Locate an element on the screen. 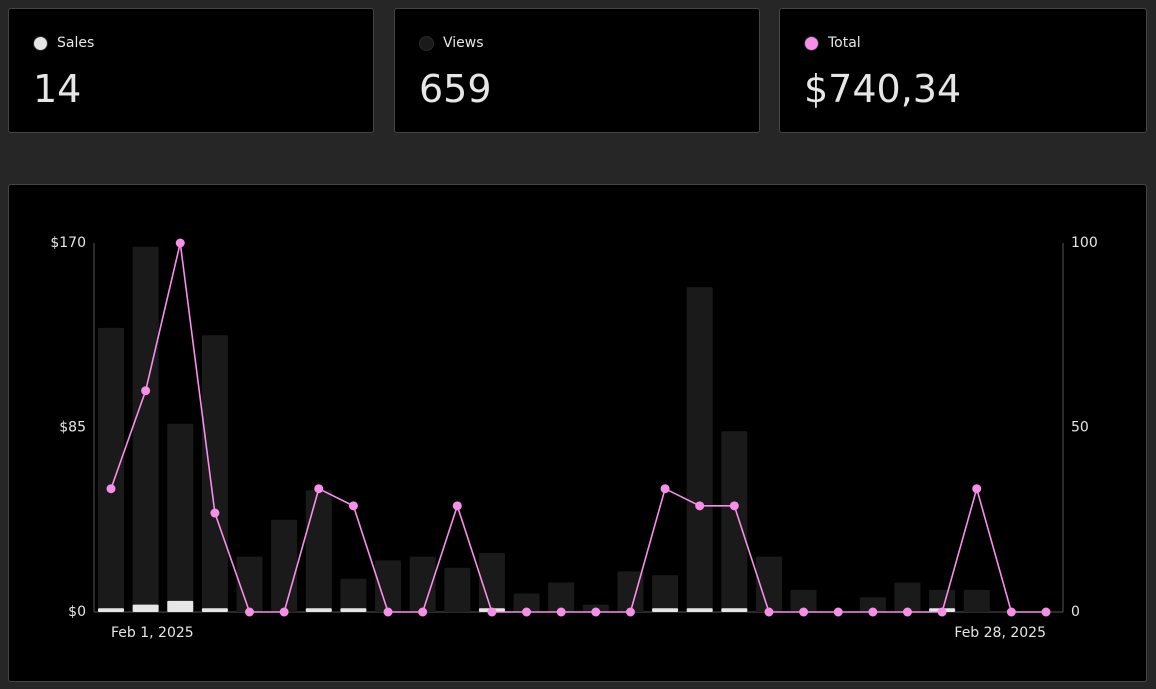  total-card: Total $740,34 is located at coordinates (963, 70).